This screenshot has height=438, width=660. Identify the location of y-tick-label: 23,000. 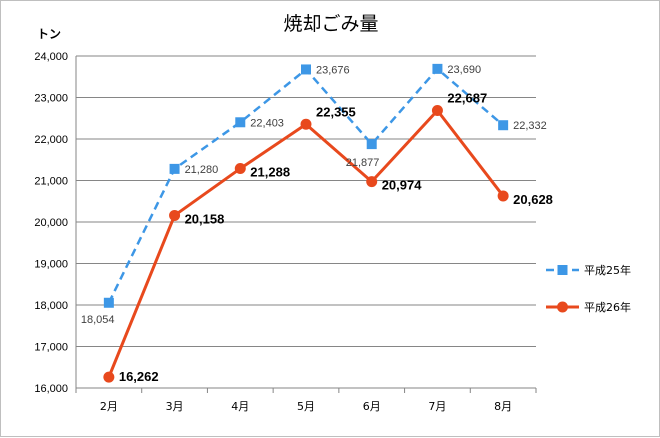
(51, 99).